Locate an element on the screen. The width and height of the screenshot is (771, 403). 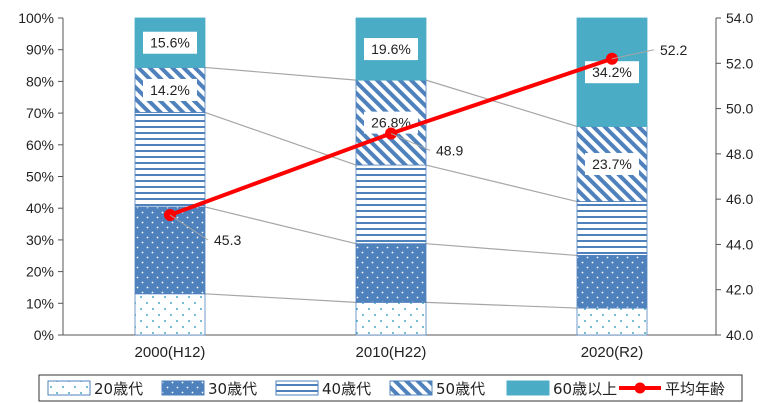
x-category-label: 2010(H22) is located at coordinates (391, 352).